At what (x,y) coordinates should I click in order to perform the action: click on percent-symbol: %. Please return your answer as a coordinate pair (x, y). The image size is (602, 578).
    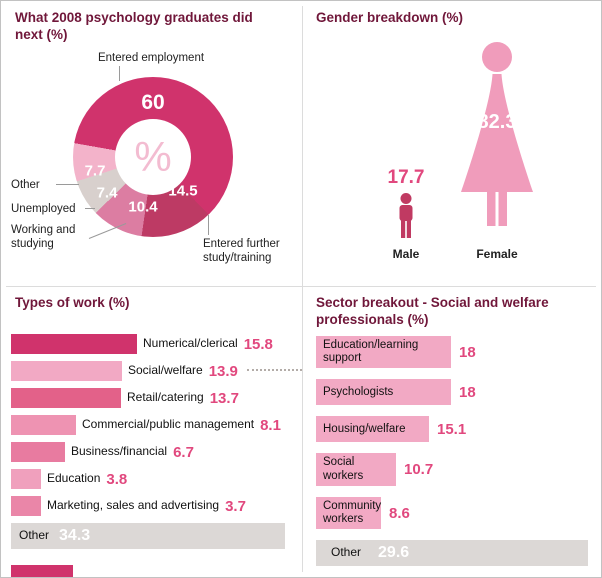
    Looking at the image, I should click on (153, 156).